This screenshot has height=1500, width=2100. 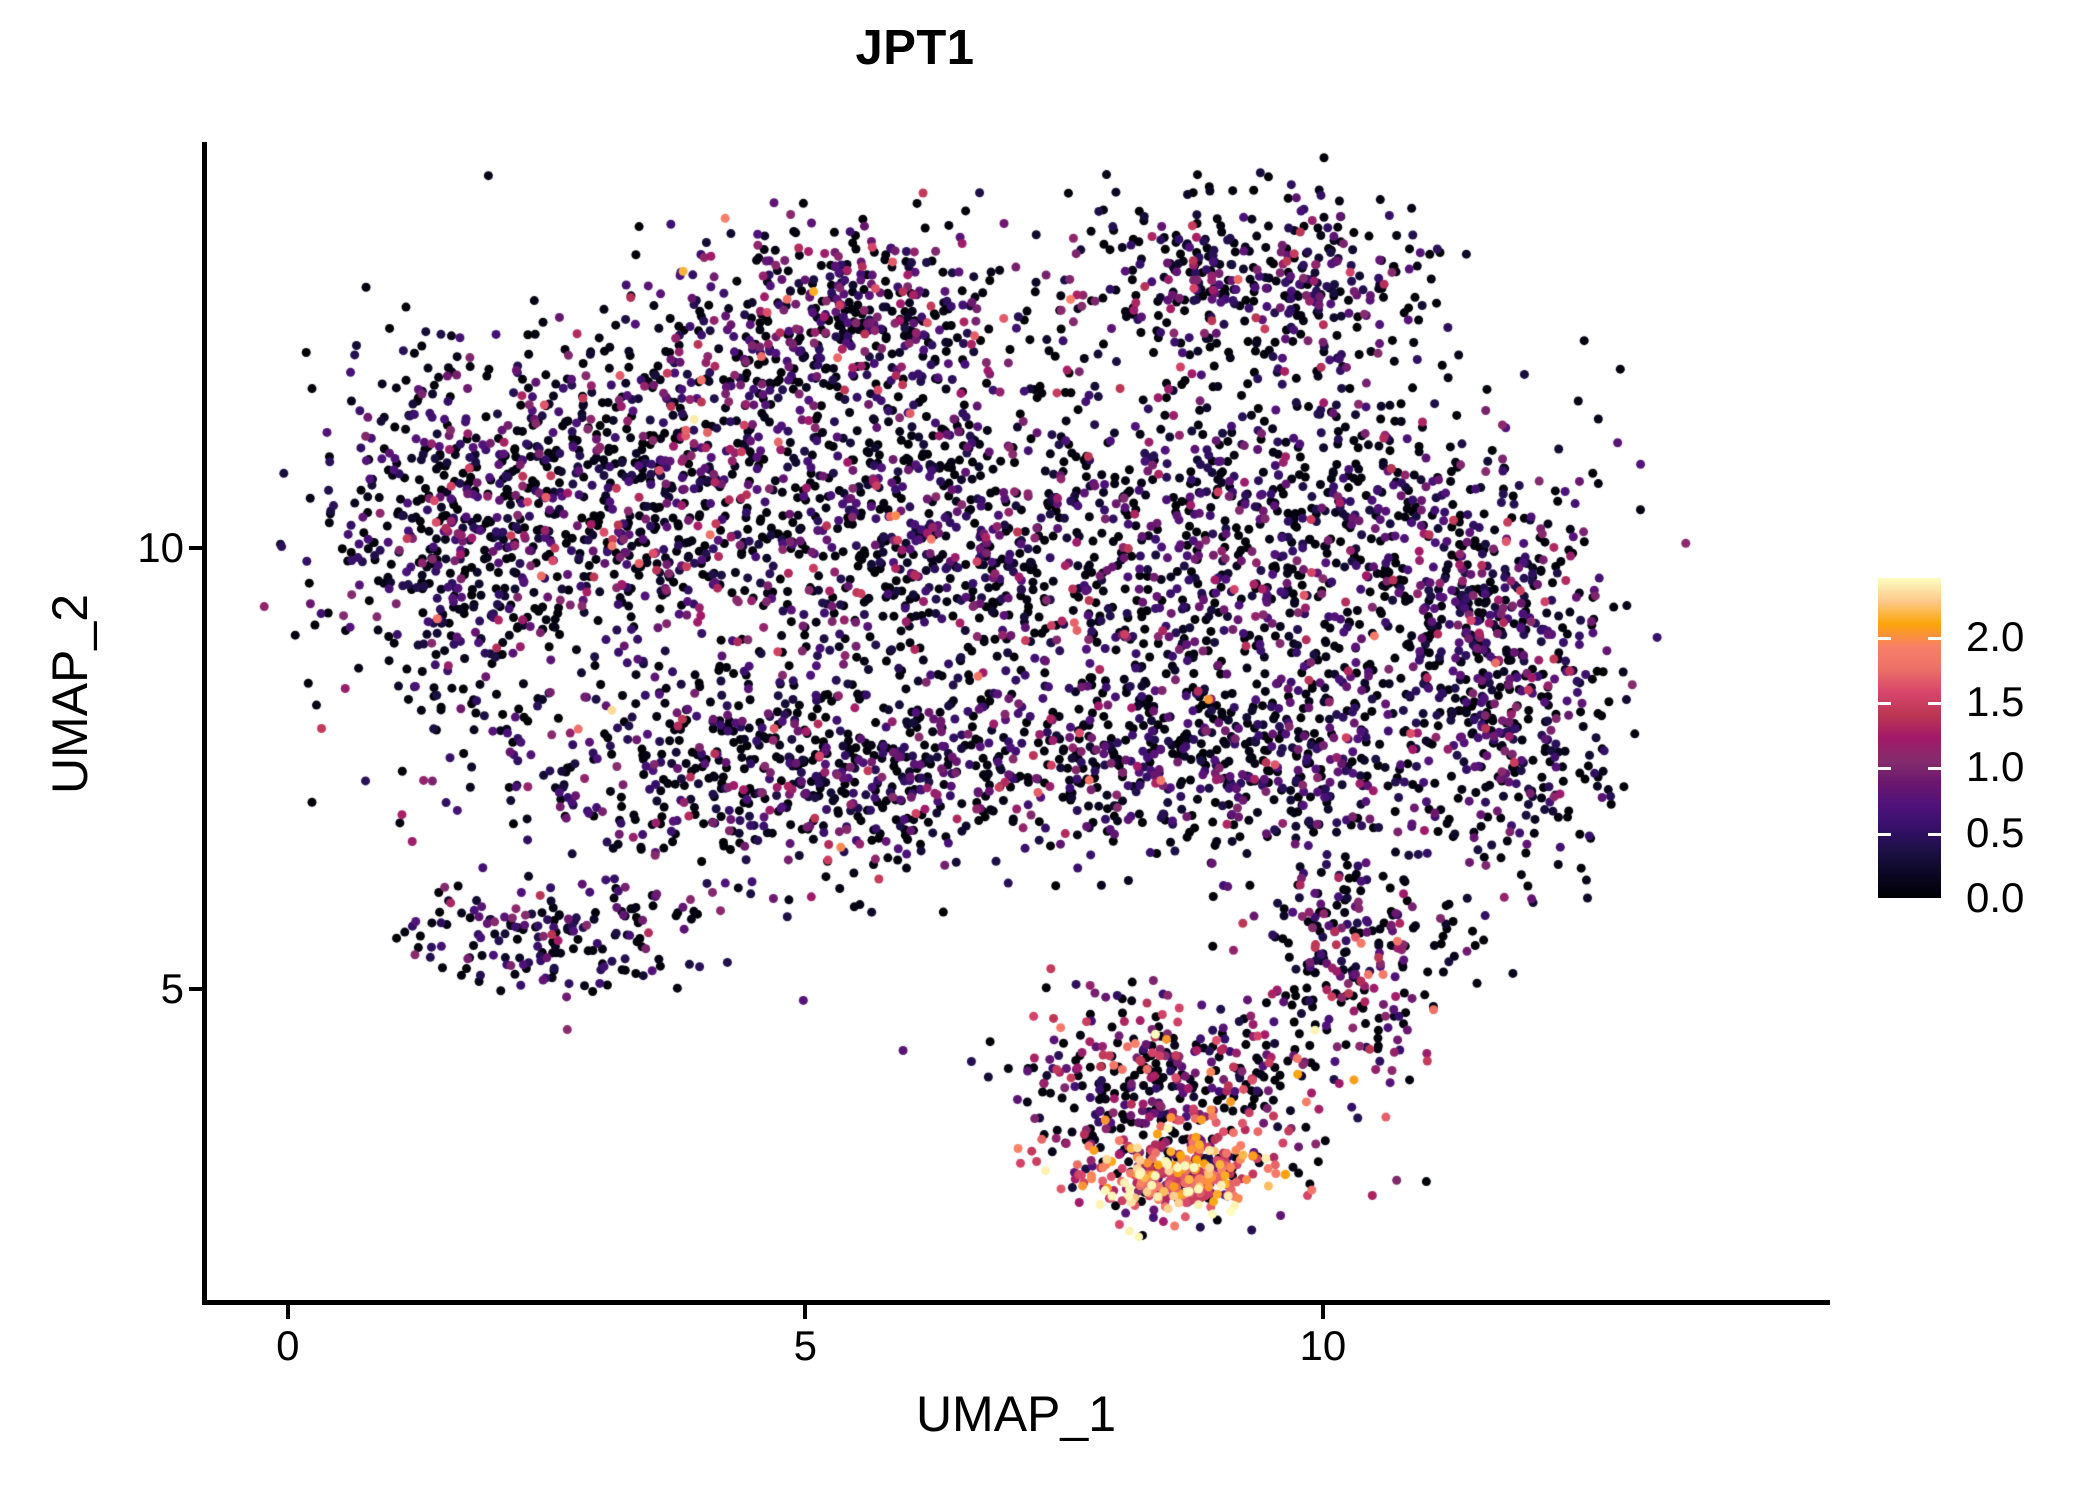 I want to click on colorbar-label-2_0: 2.0, so click(x=1995, y=636).